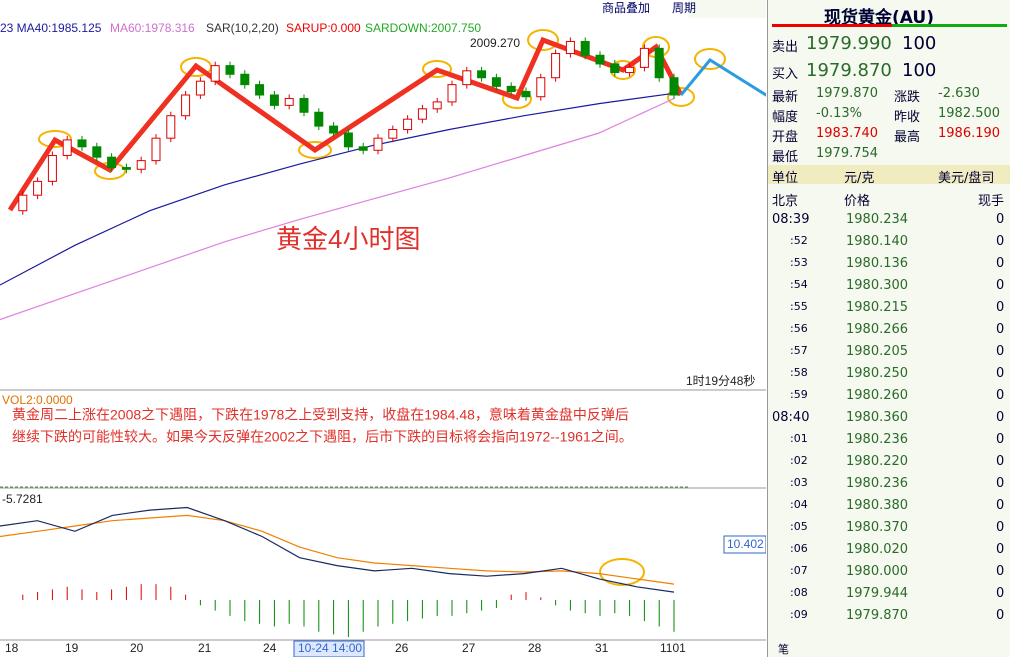 This screenshot has width=1010, height=657. Describe the element at coordinates (329, 648) in the screenshot. I see `cursor-box` at that location.